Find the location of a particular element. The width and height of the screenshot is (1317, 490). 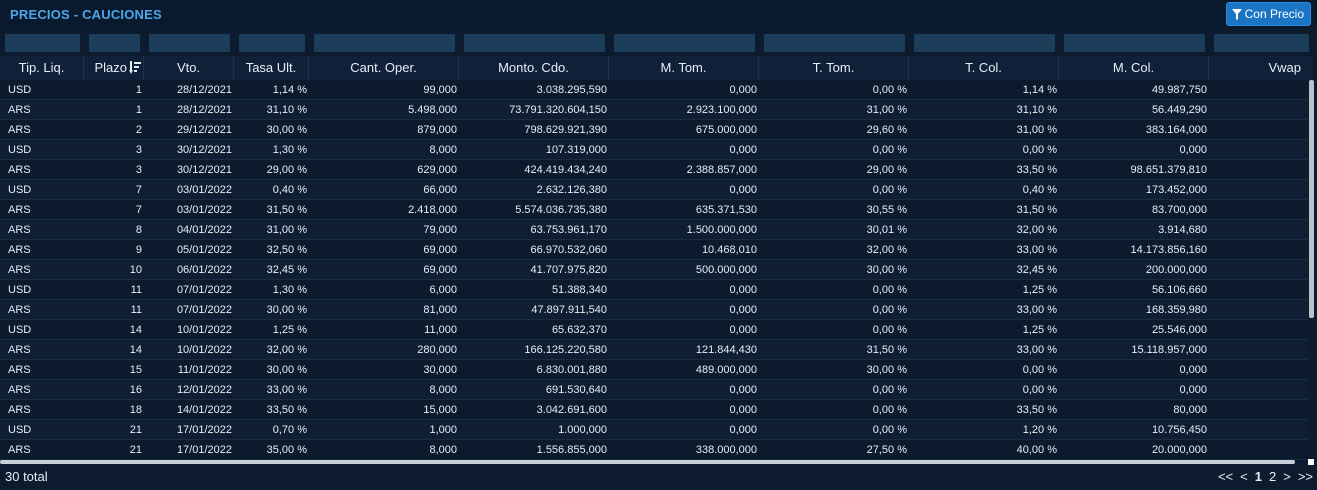

cell-m-tom: 2.388.857,000 is located at coordinates (721, 170).